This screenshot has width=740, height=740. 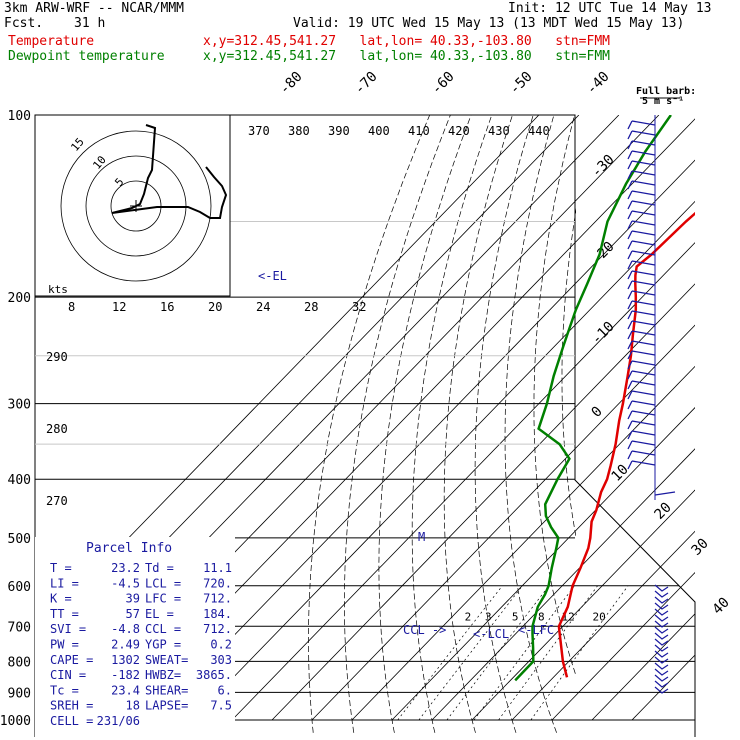 I want to click on parcel-info-cell: 303, so click(x=221, y=660).